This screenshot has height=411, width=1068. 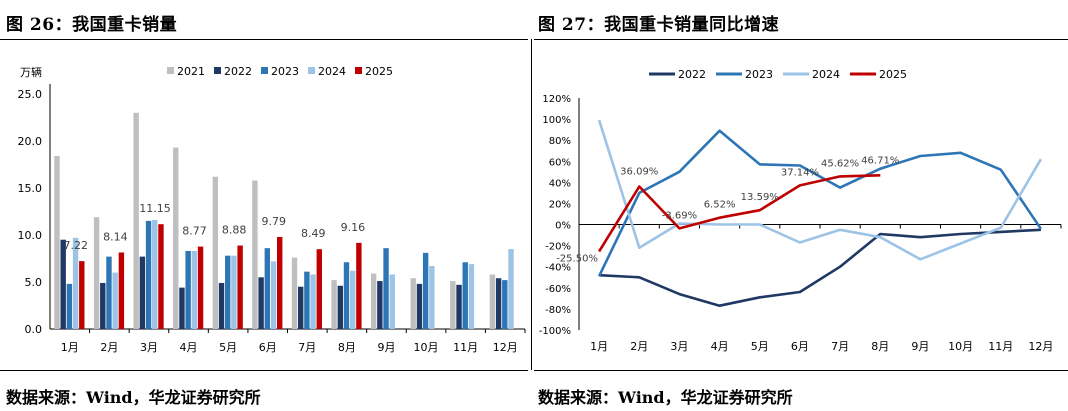 What do you see at coordinates (1040, 346) in the screenshot?
I see `line-x-tick-label: 12月` at bounding box center [1040, 346].